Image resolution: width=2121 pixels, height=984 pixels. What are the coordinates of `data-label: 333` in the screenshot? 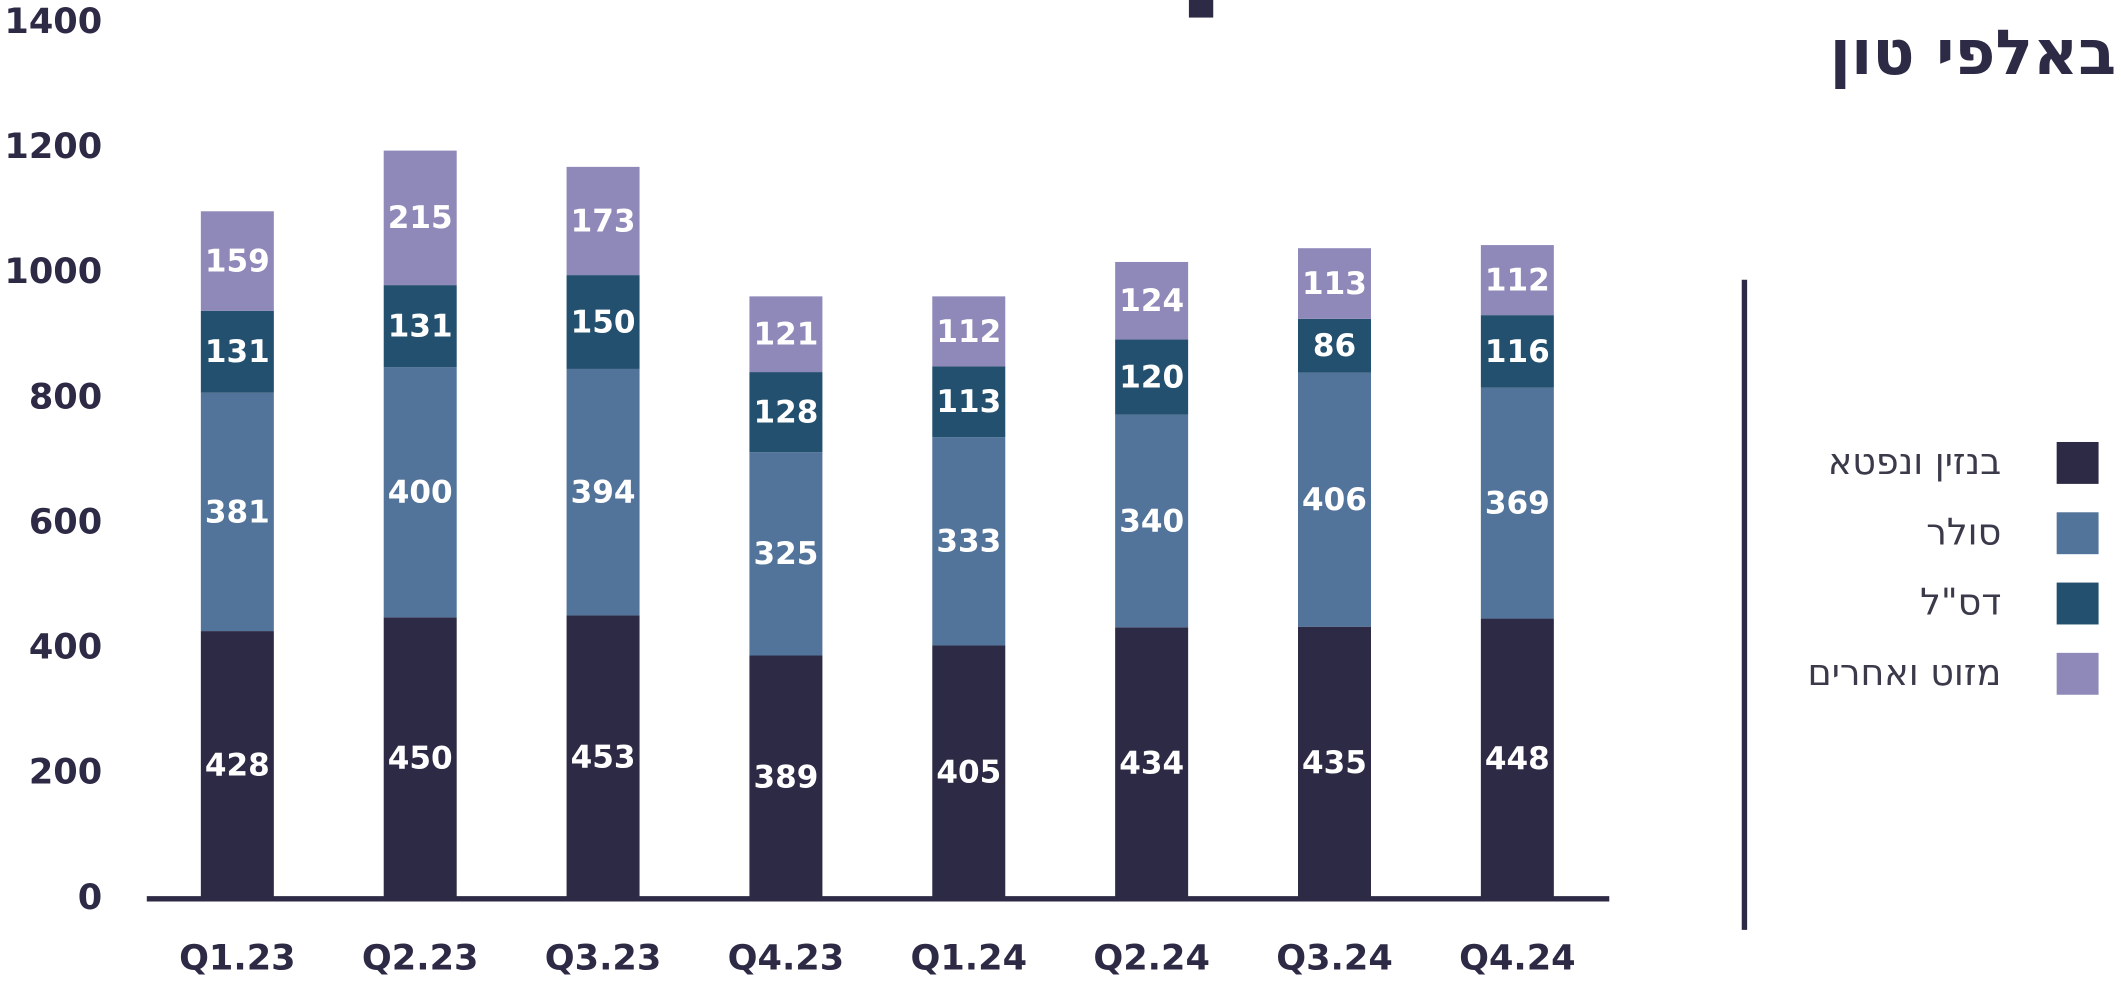 It's located at (968, 542).